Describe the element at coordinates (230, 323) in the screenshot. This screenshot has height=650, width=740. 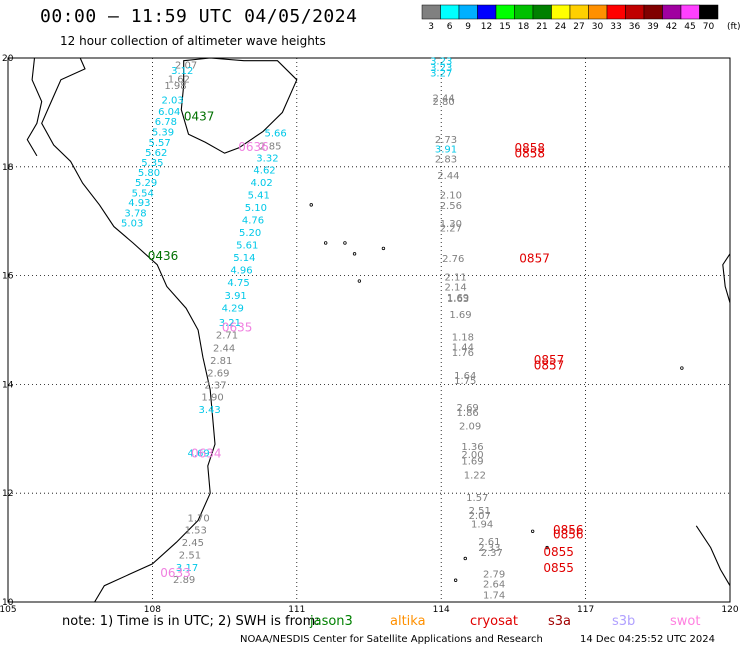
I see `wave-height-value: 3.21` at that location.